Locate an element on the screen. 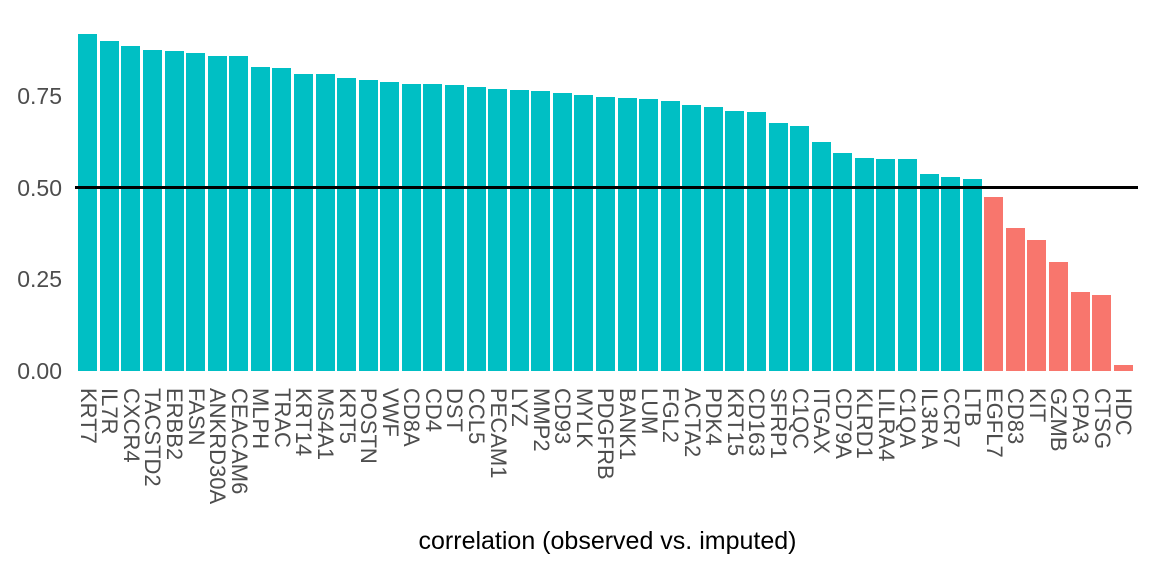 The height and width of the screenshot is (576, 1152). bar-CEACAM6 is located at coordinates (239, 213).